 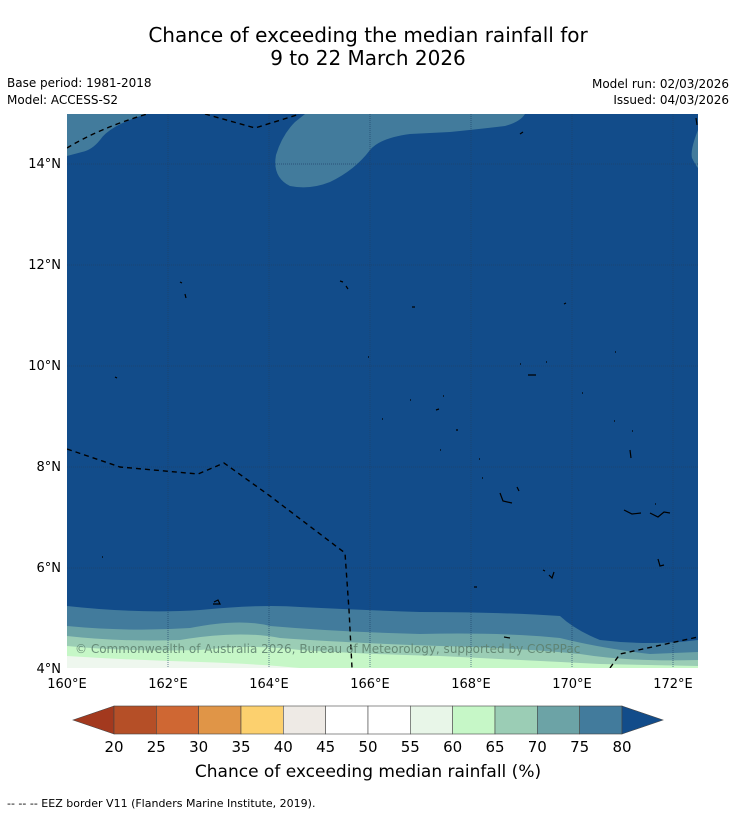 What do you see at coordinates (240, 747) in the screenshot?
I see `colorbar-tick: 35` at bounding box center [240, 747].